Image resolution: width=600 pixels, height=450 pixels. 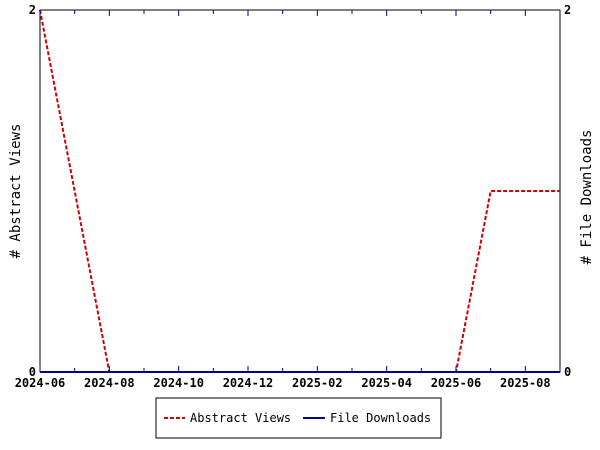 I want to click on y-left-tick-label: 0, so click(x=32, y=372).